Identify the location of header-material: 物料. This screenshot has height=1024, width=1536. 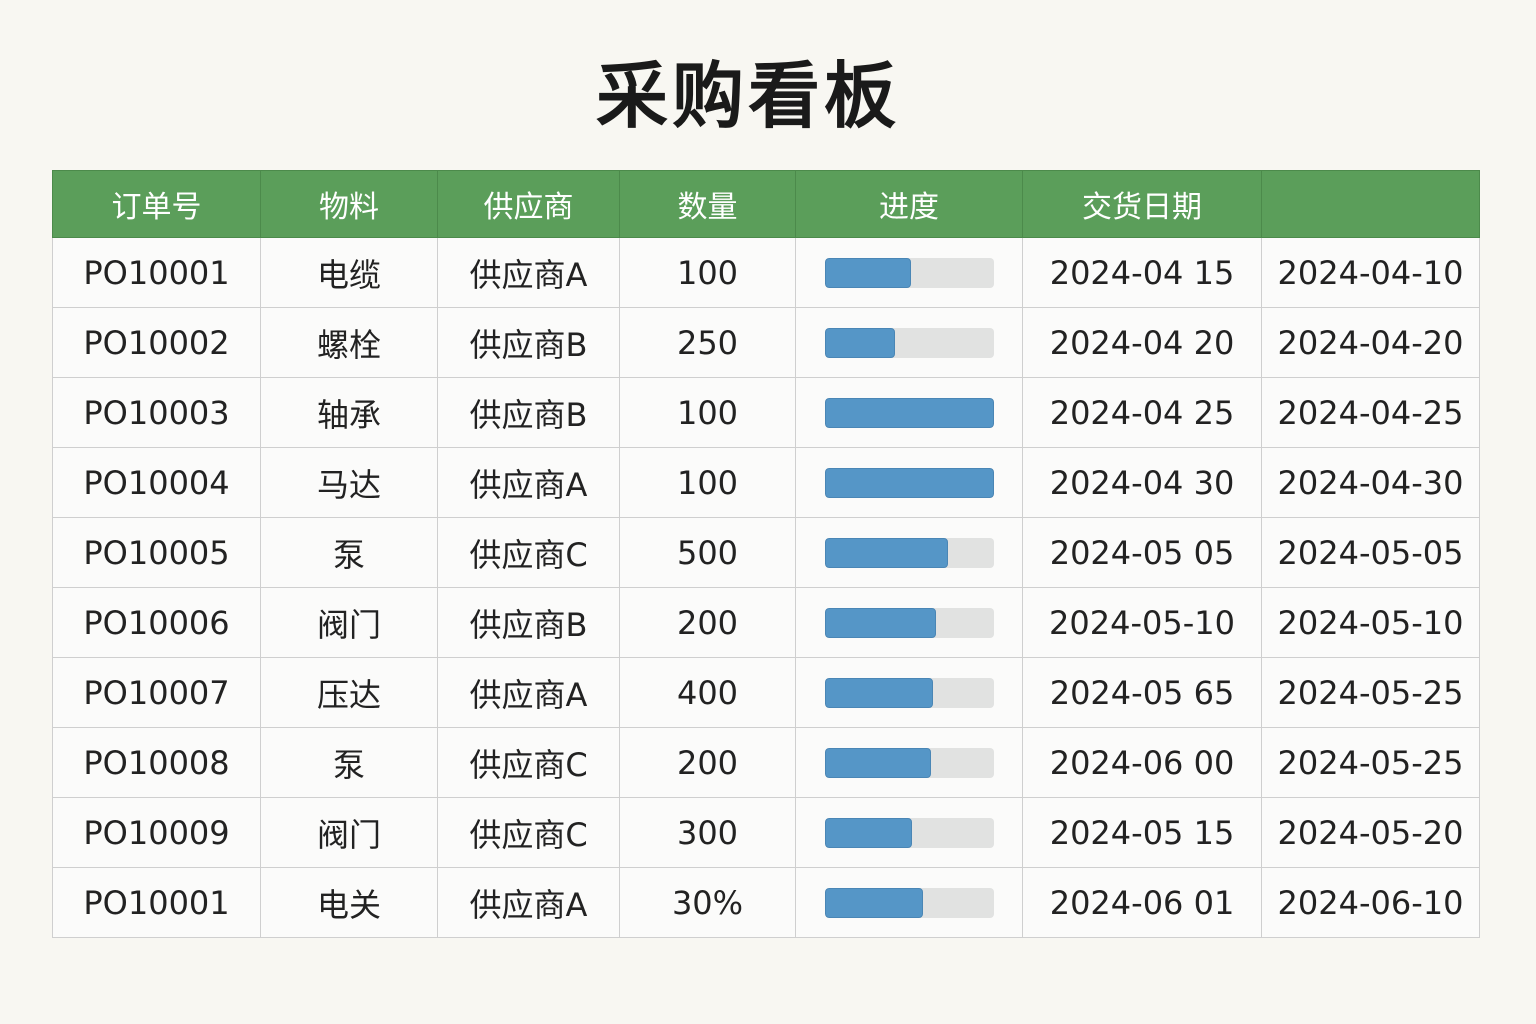
(349, 204).